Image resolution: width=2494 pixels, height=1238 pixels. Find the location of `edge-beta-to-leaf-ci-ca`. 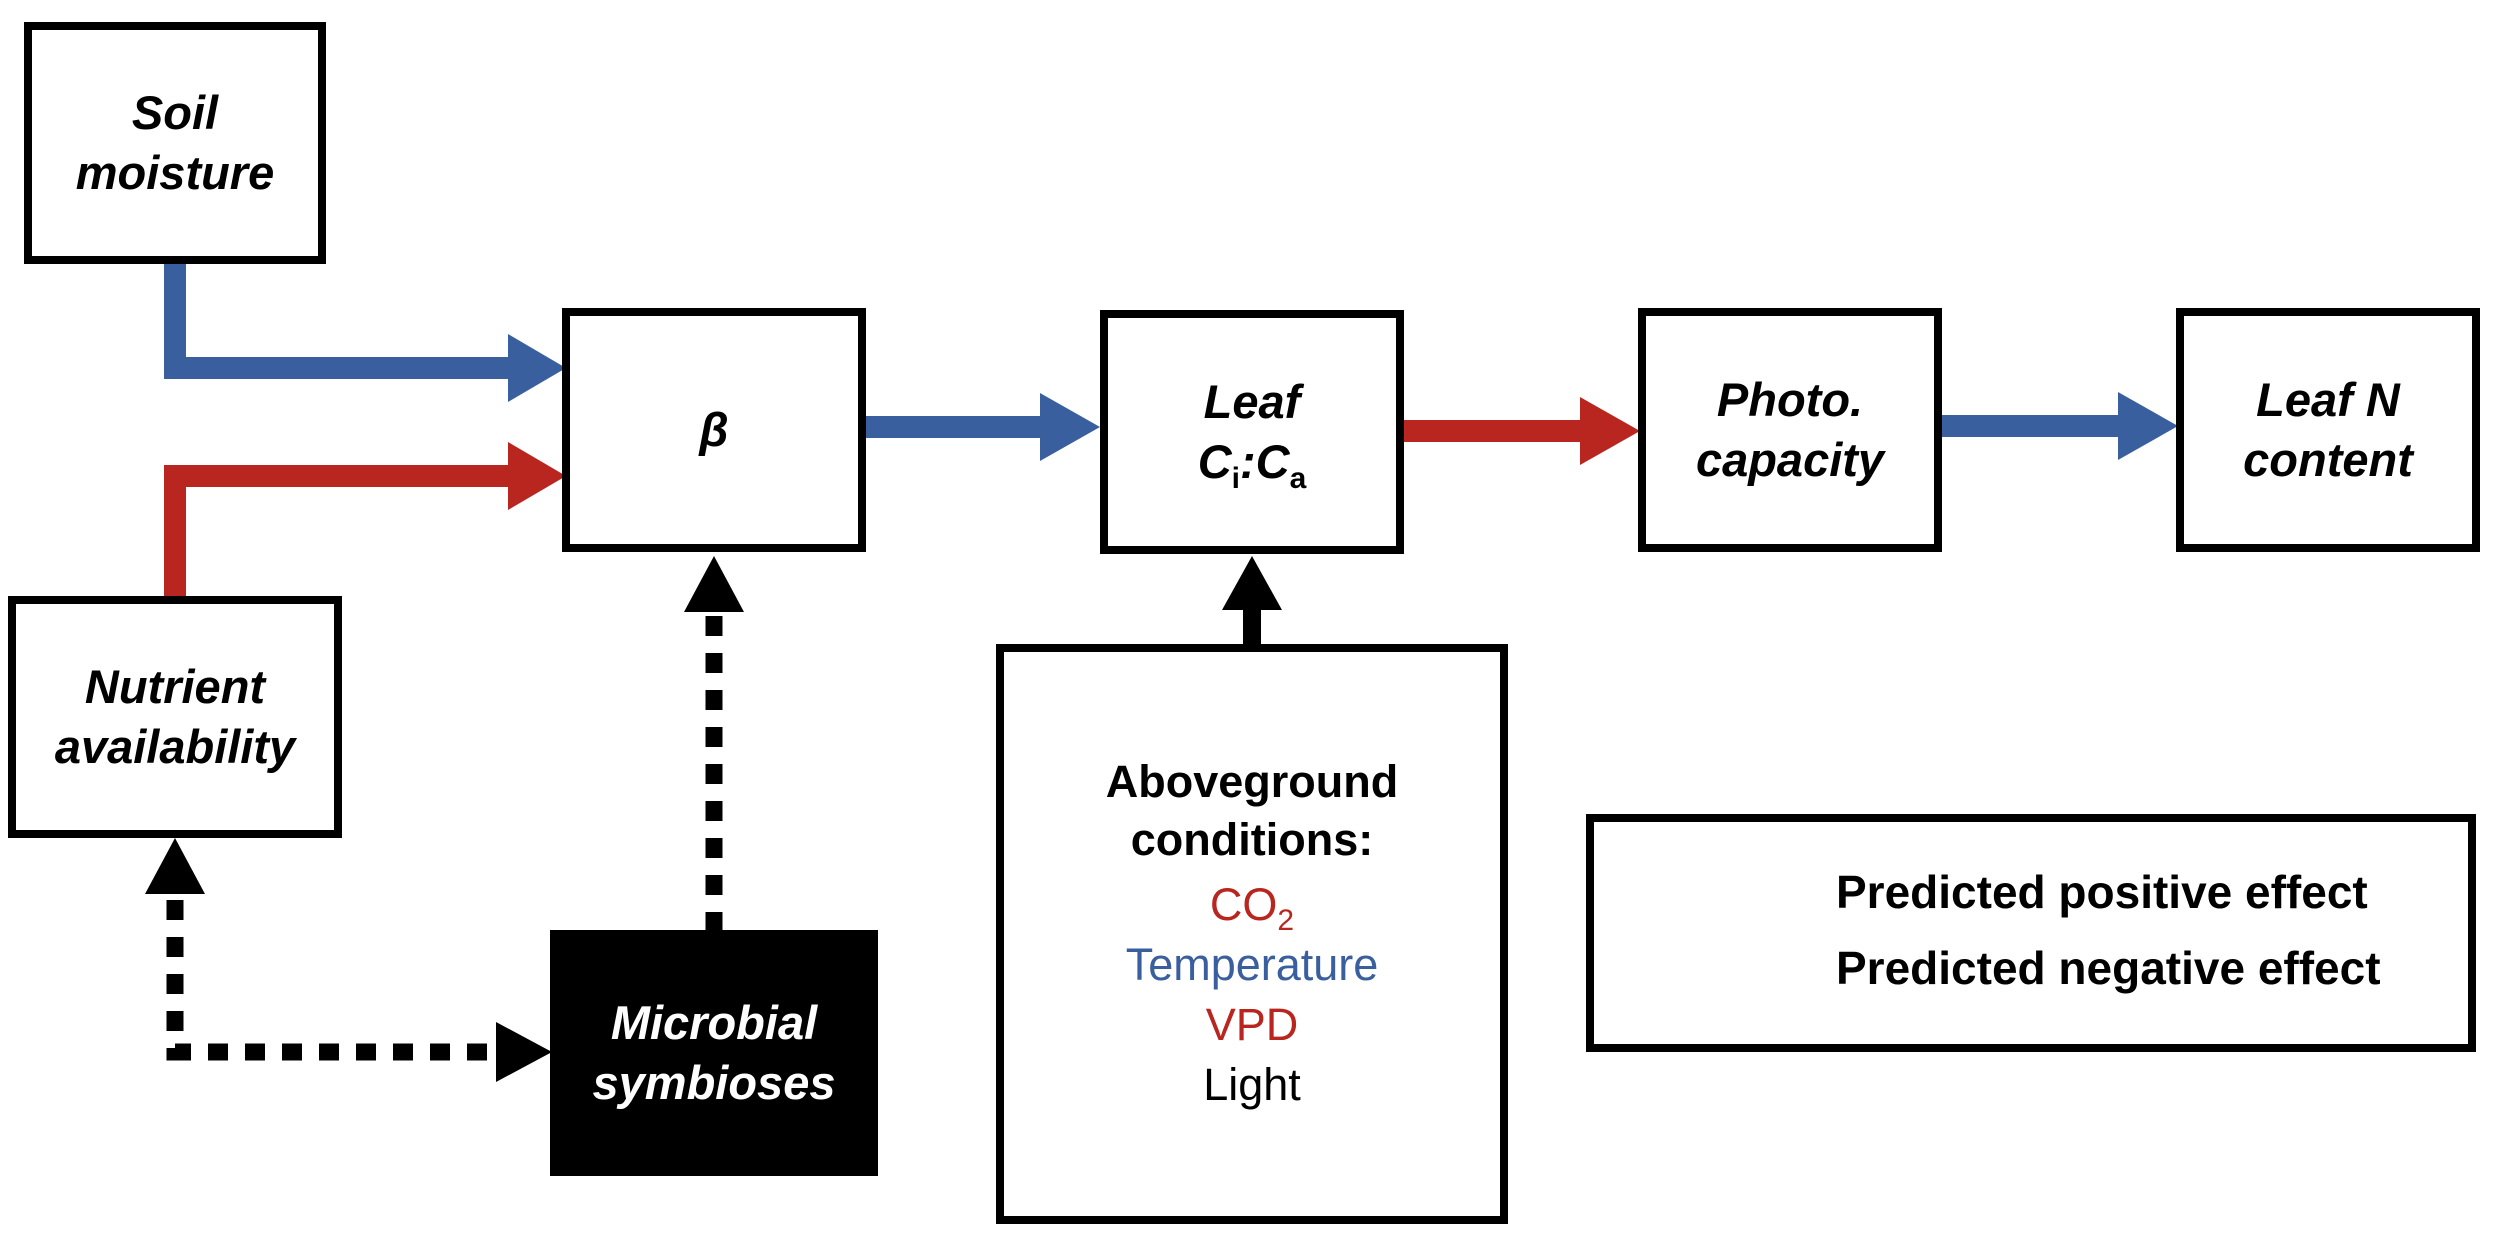

edge-beta-to-leaf-ci-ca is located at coordinates (982, 427).